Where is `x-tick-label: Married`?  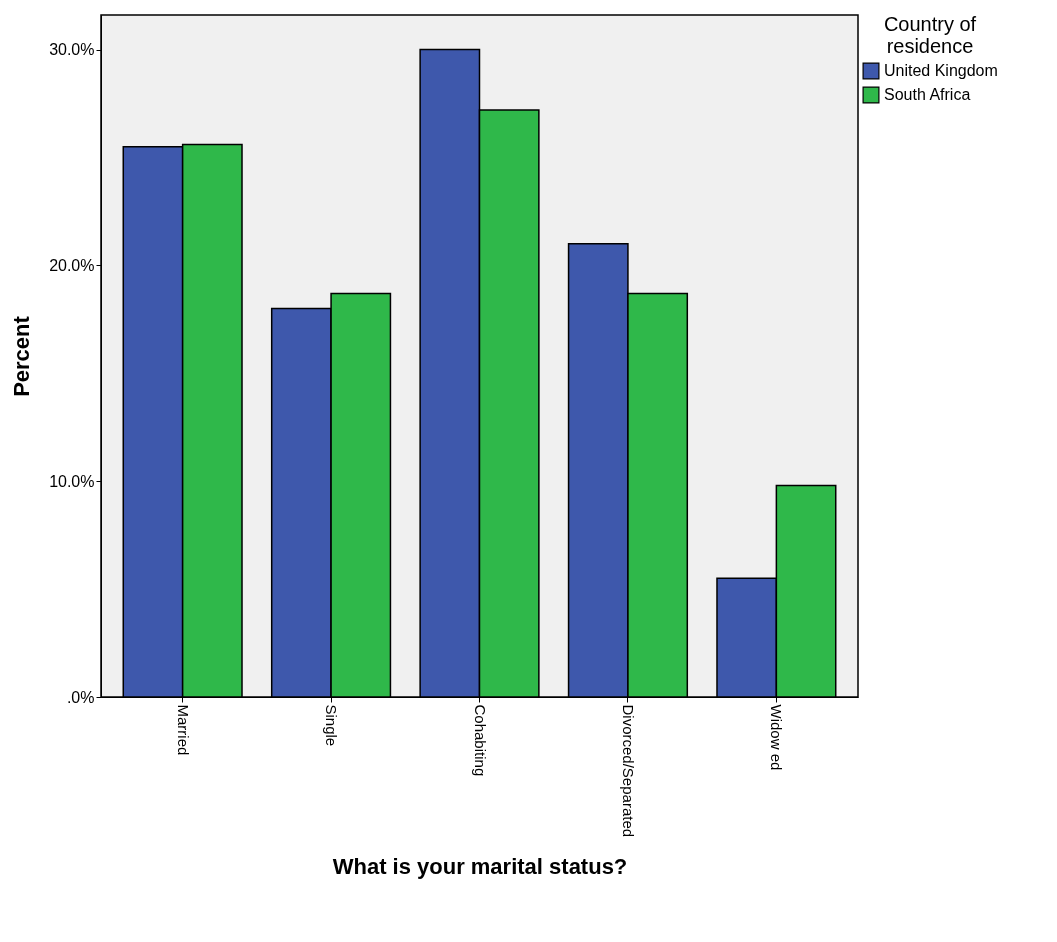 x-tick-label: Married is located at coordinates (183, 730).